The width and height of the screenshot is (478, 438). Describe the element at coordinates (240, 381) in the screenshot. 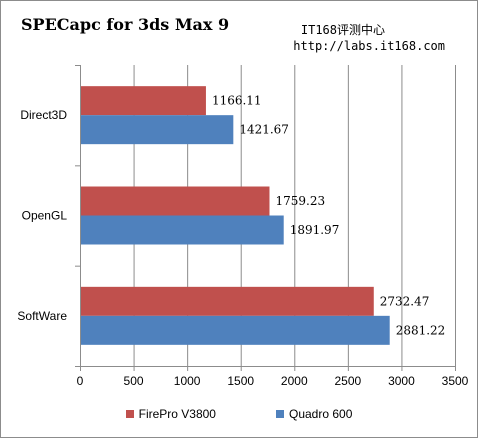

I see `x-tick-label: 1500` at that location.